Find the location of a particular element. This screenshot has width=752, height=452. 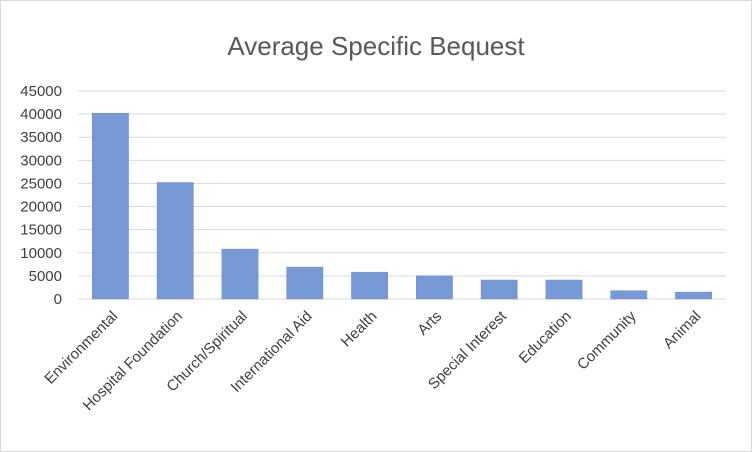

x-tick-label: Animal is located at coordinates (682, 330).